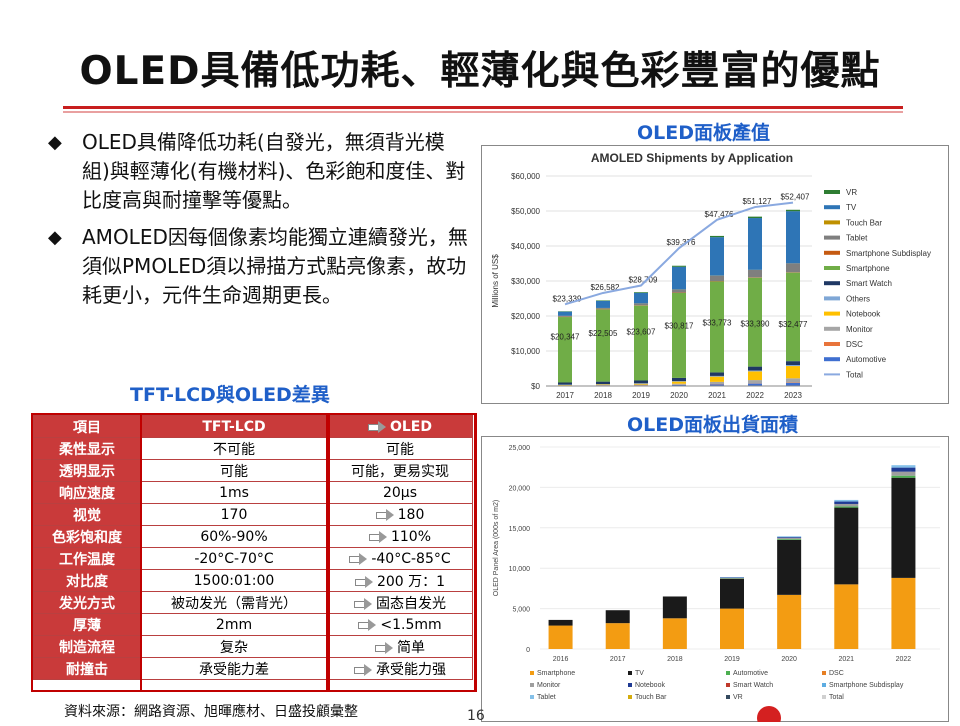 This screenshot has height=726, width=960. What do you see at coordinates (476, 716) in the screenshot?
I see `page-number: 16` at bounding box center [476, 716].